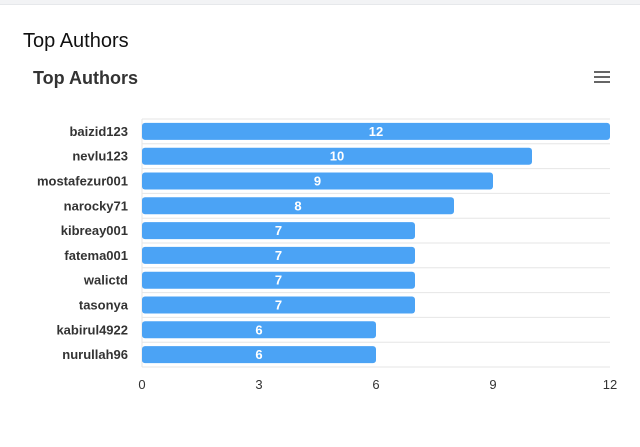 This screenshot has height=447, width=640. I want to click on bar-kabirul4922, so click(259, 330).